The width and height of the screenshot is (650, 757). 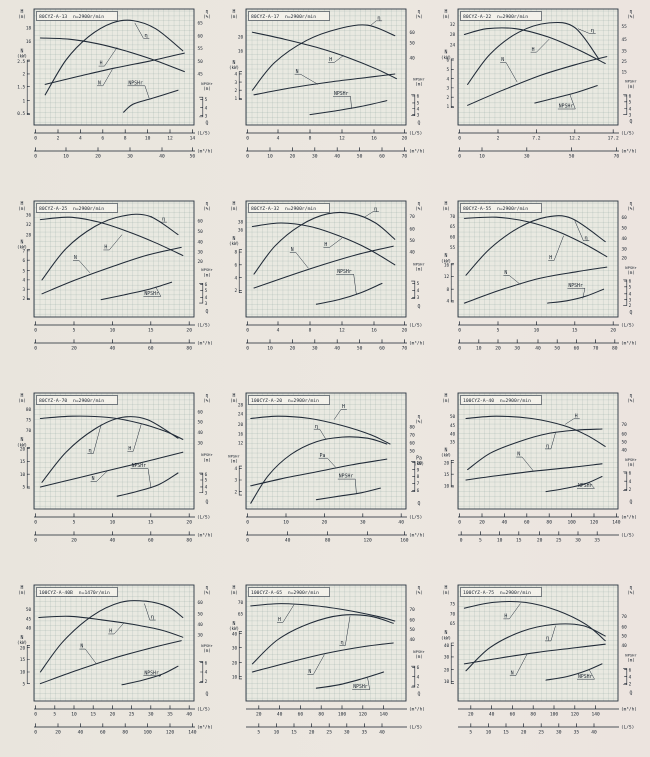 I want to click on tick-label: 45, so click(x=453, y=426).